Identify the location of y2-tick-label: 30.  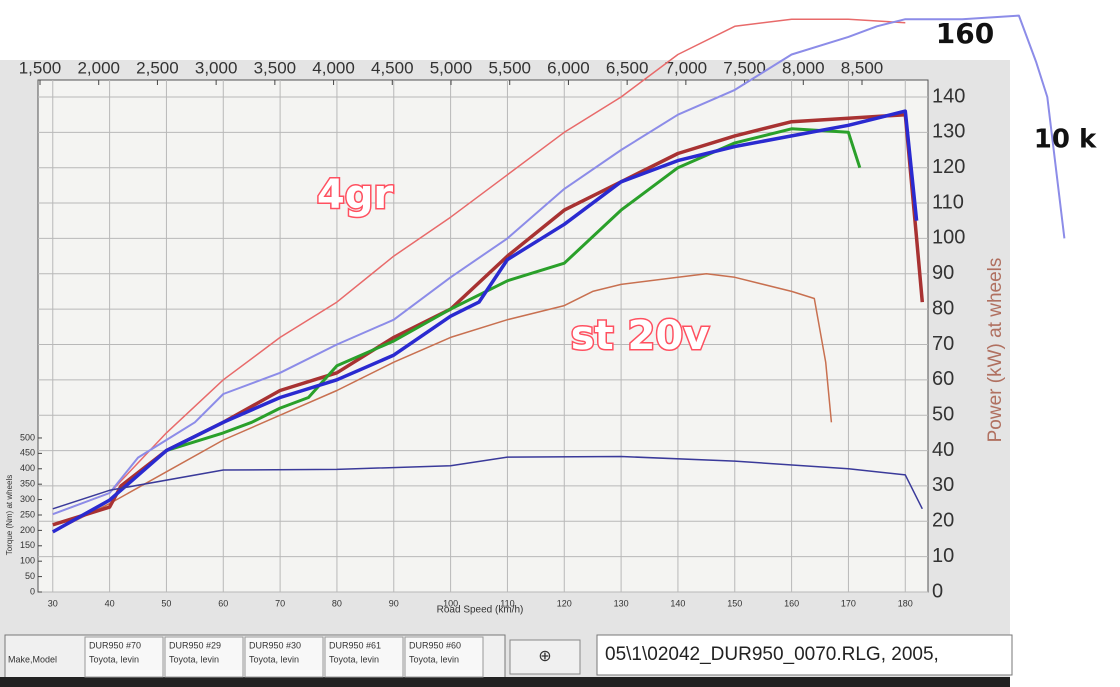
(943, 485).